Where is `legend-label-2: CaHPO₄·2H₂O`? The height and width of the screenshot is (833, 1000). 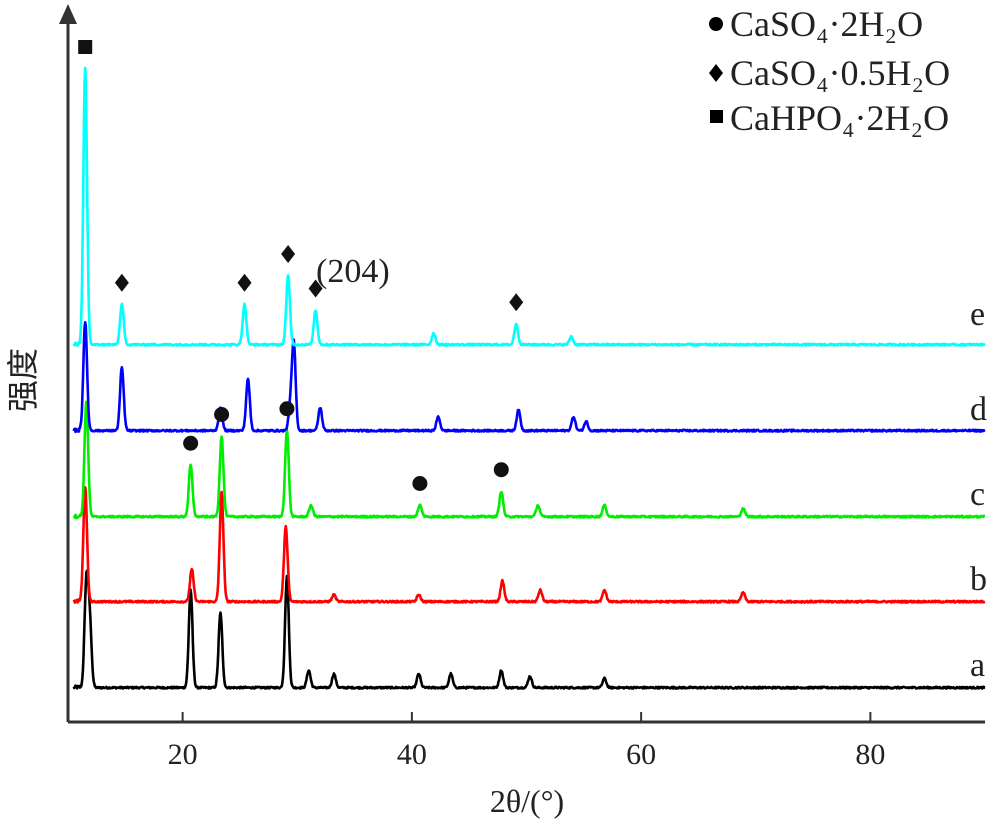
legend-label-2: CaHPO₄·2H₂O is located at coordinates (839, 118).